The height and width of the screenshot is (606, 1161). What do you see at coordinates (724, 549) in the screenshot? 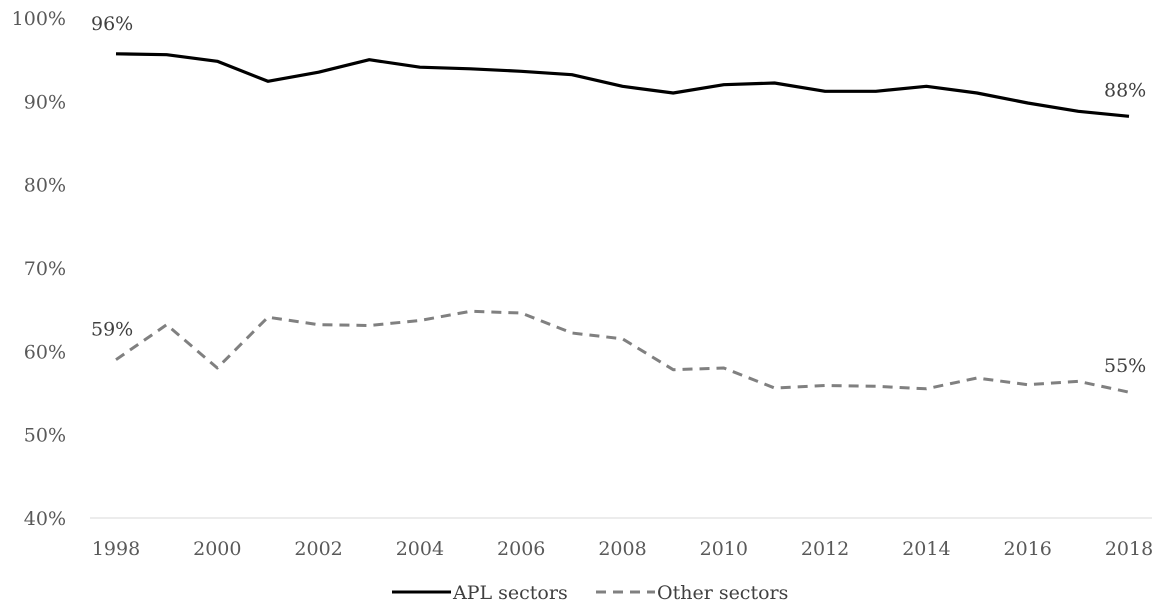
I see `x-tick-label: 2010` at bounding box center [724, 549].